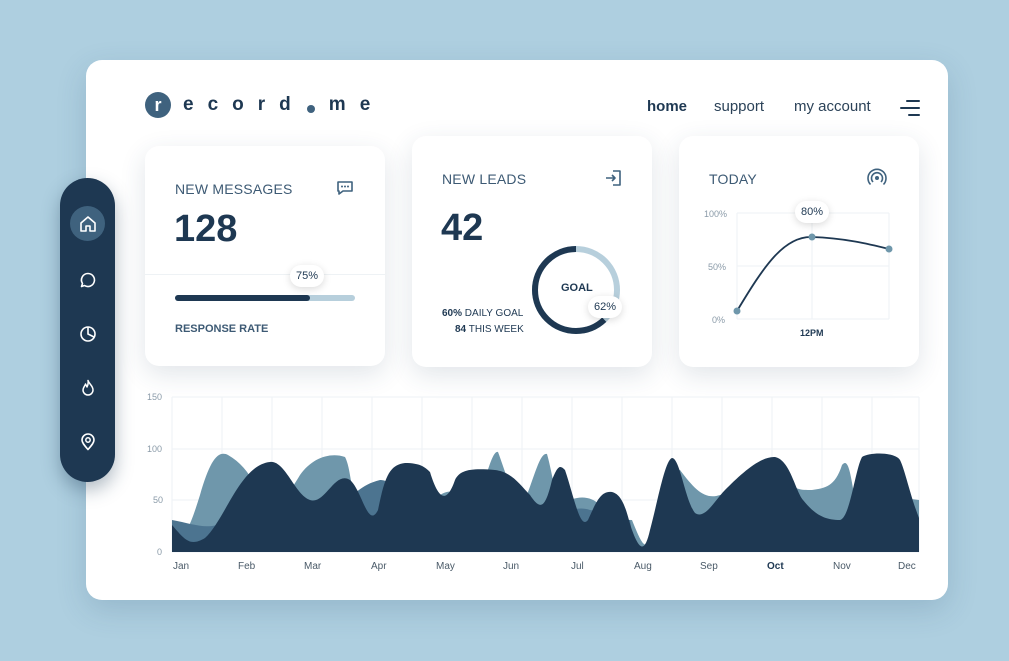  I want to click on y-tick: 50%, so click(717, 267).